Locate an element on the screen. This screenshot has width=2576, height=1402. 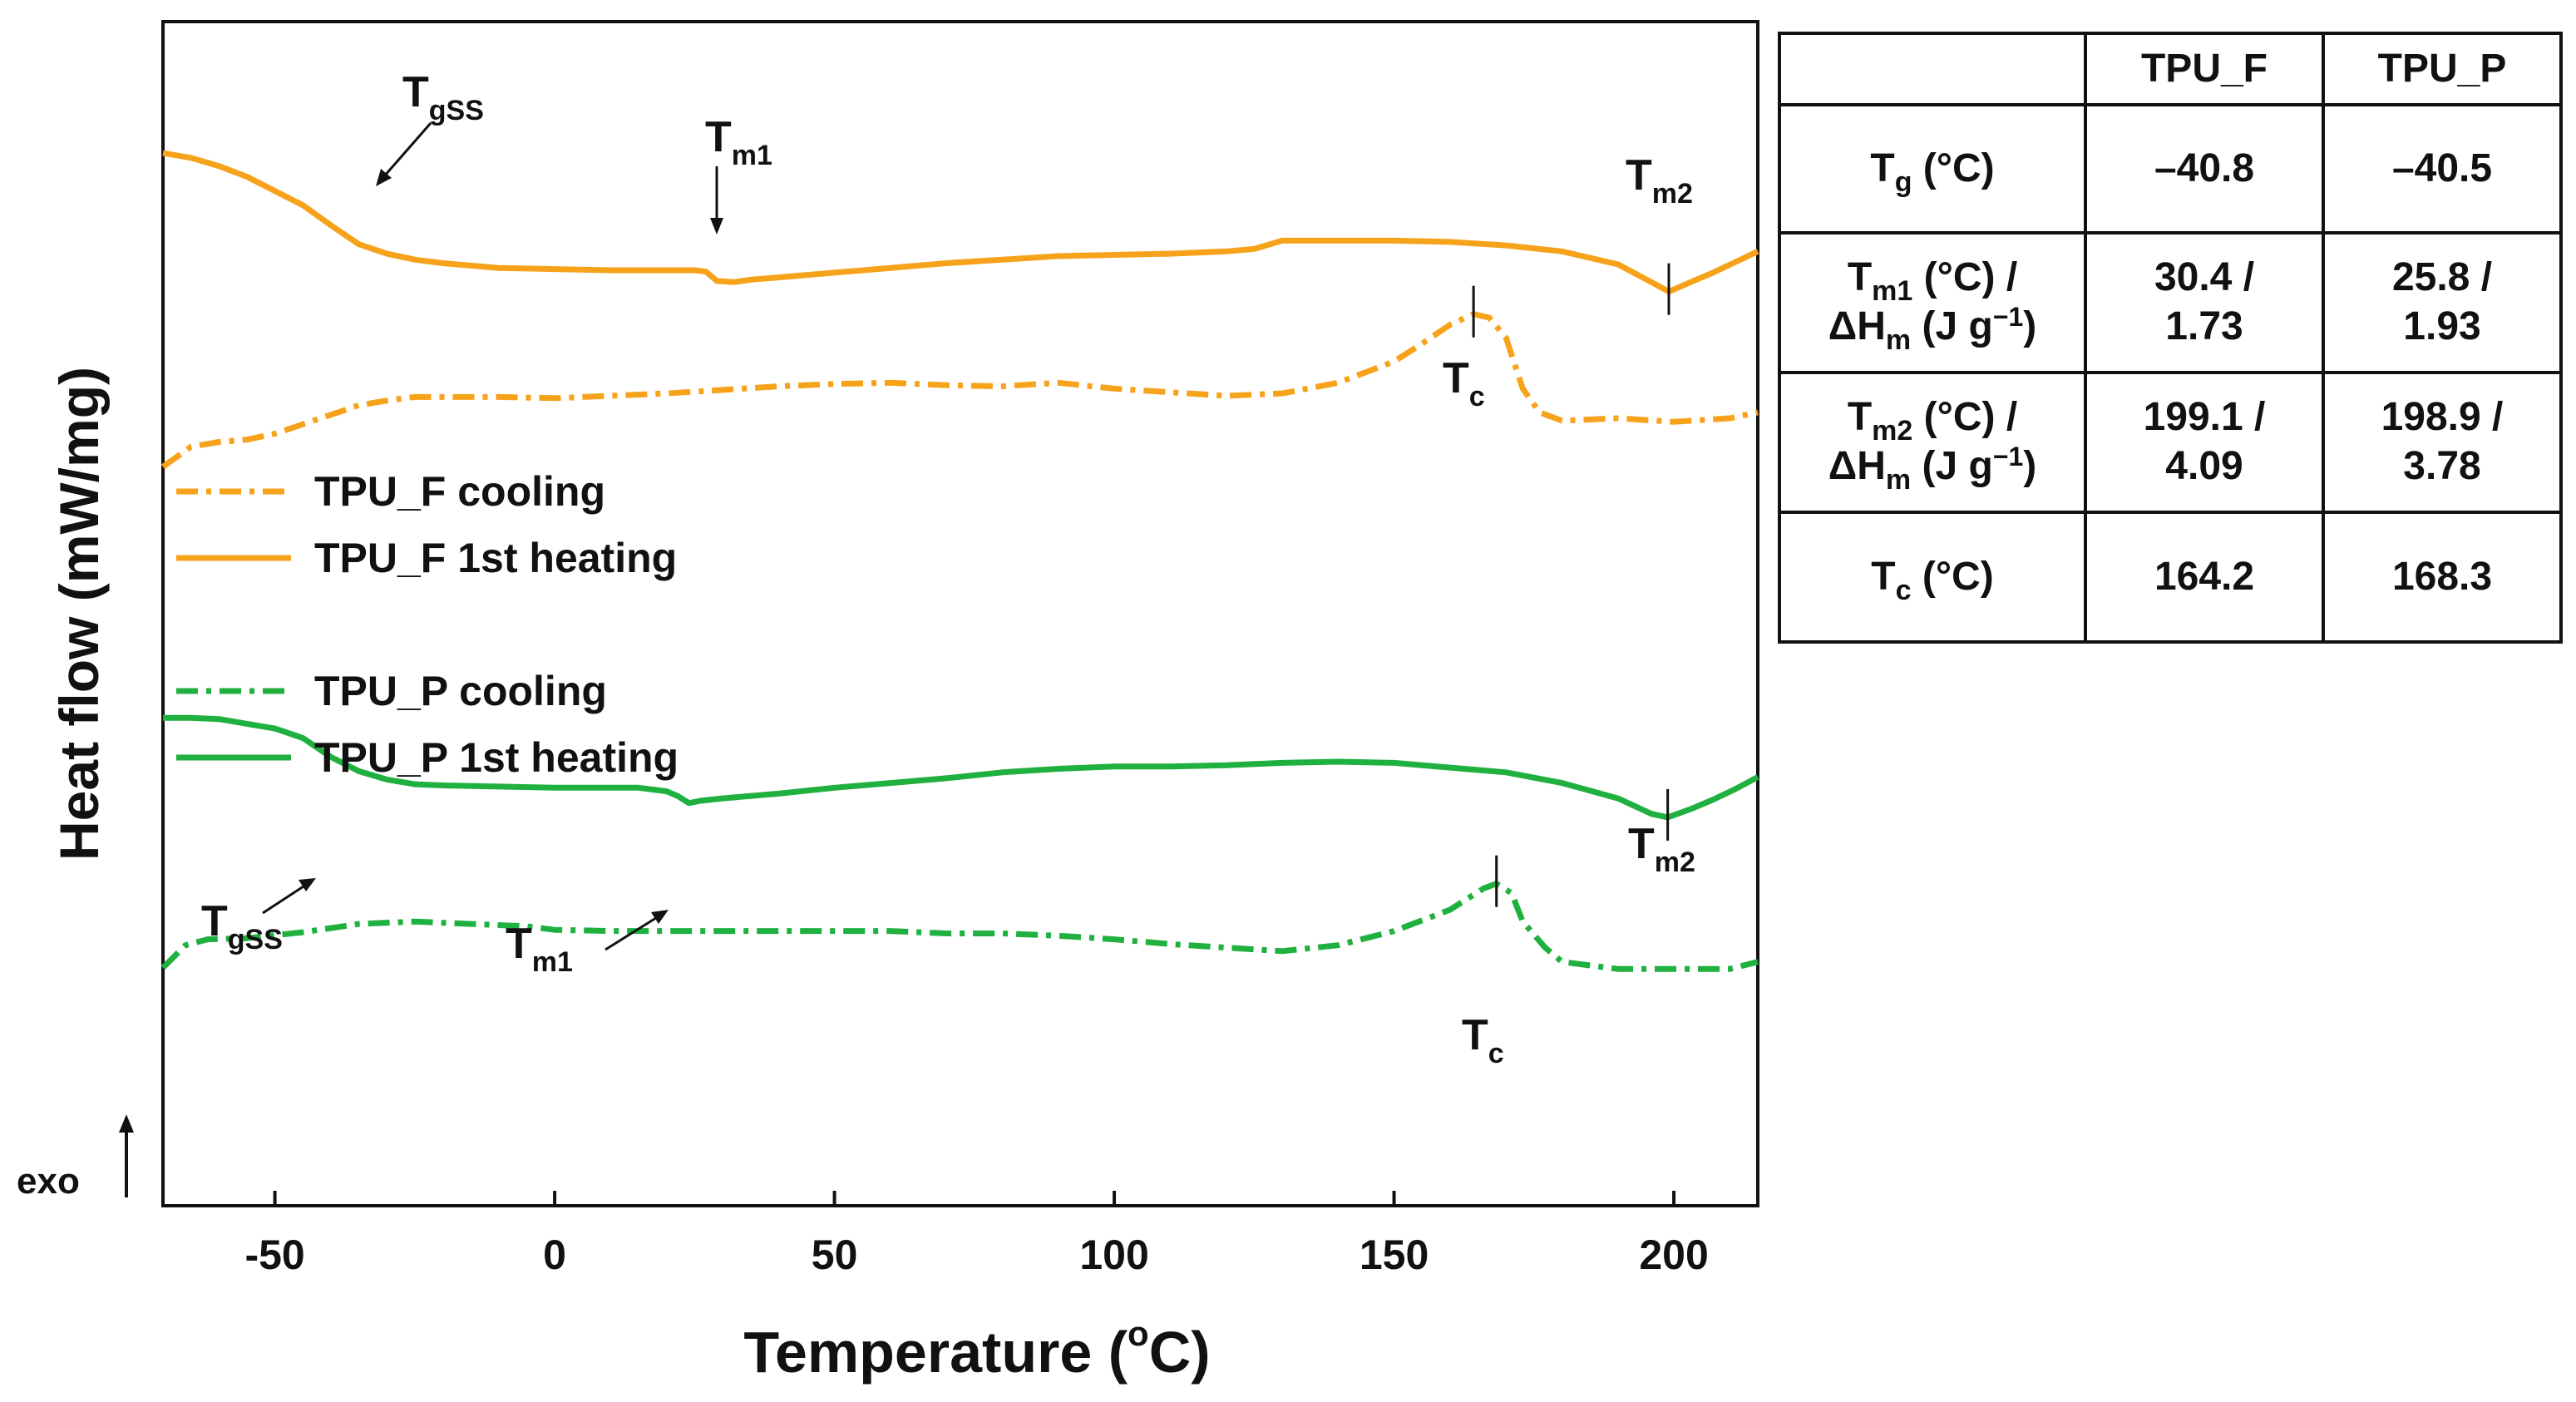
legend-label-f-heating: TPU_F 1st heating is located at coordinates (495, 558).